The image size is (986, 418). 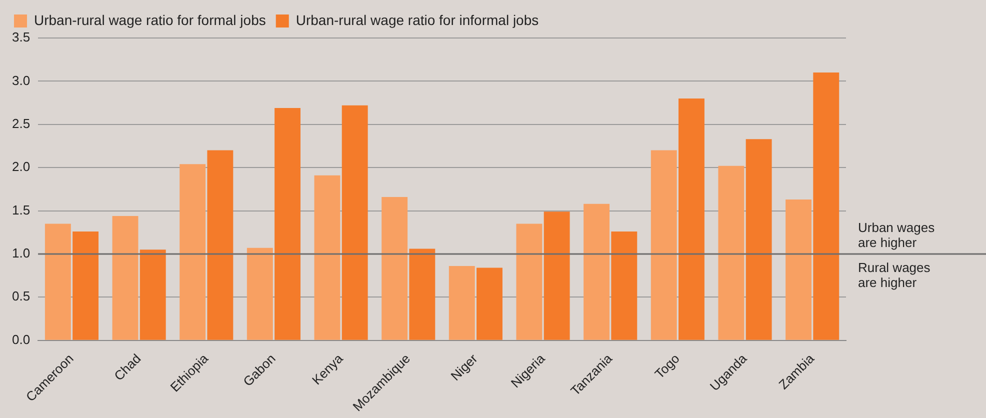 I want to click on y-tick-label: 3.0, so click(x=21, y=80).